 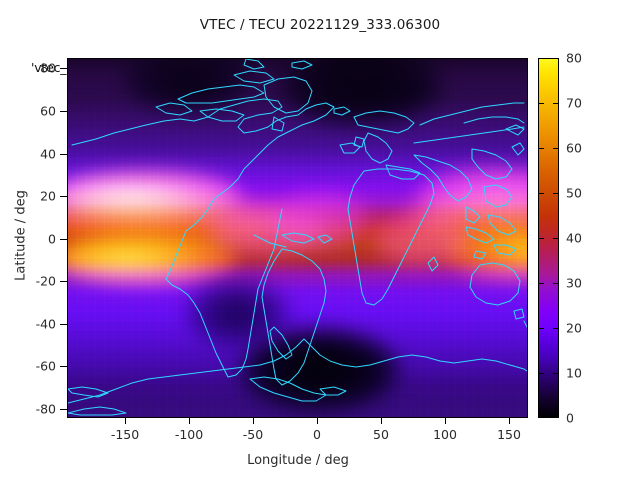 I want to click on colorbar-label: 40, so click(x=574, y=238).